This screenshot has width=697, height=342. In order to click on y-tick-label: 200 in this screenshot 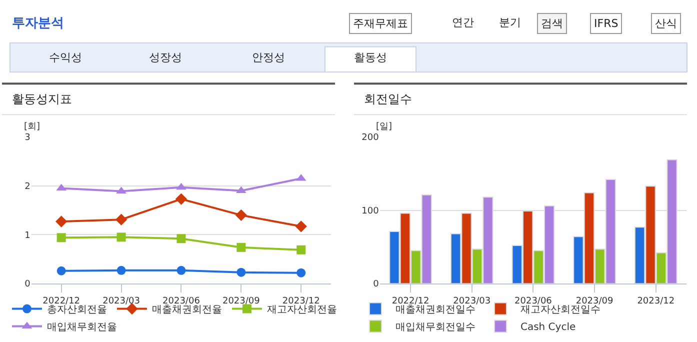, I will do `click(371, 138)`.